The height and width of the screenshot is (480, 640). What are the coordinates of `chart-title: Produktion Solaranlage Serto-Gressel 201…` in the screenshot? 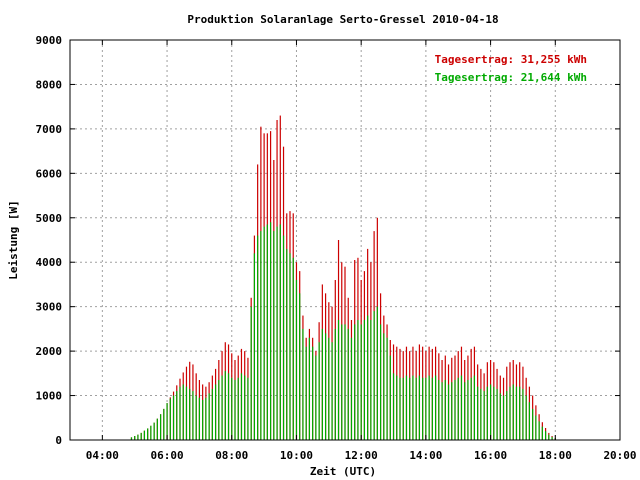 It's located at (342, 19).